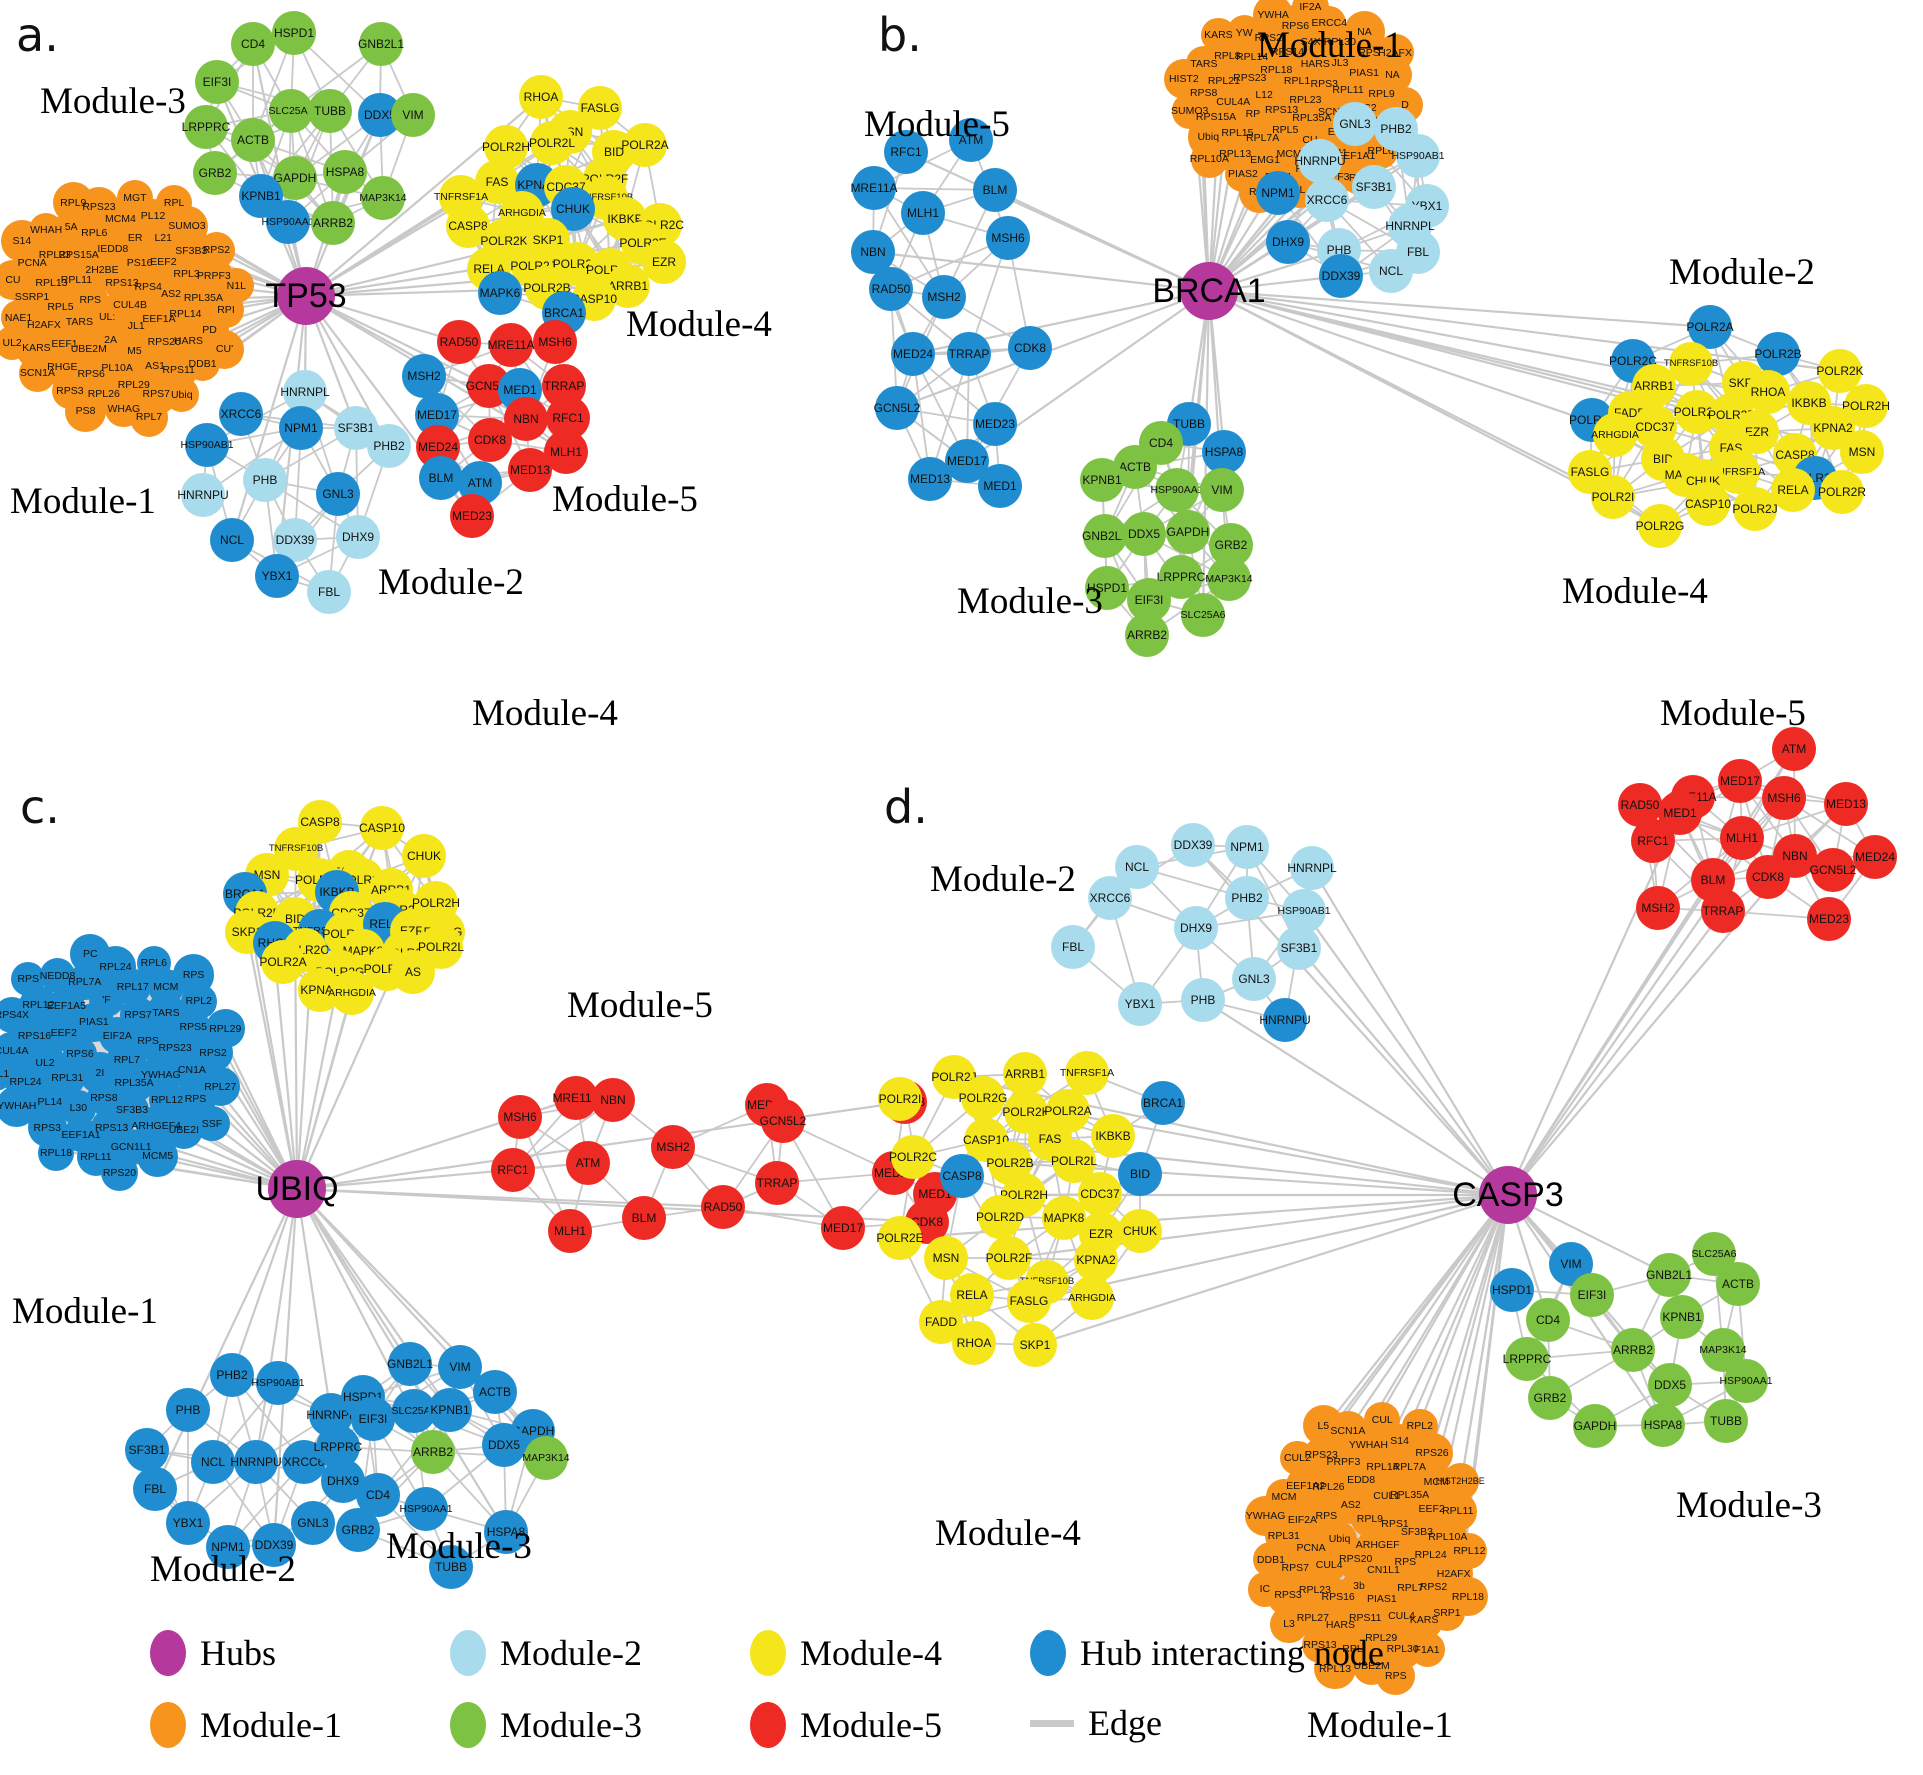  What do you see at coordinates (1140, 1174) in the screenshot?
I see `network-node: BID` at bounding box center [1140, 1174].